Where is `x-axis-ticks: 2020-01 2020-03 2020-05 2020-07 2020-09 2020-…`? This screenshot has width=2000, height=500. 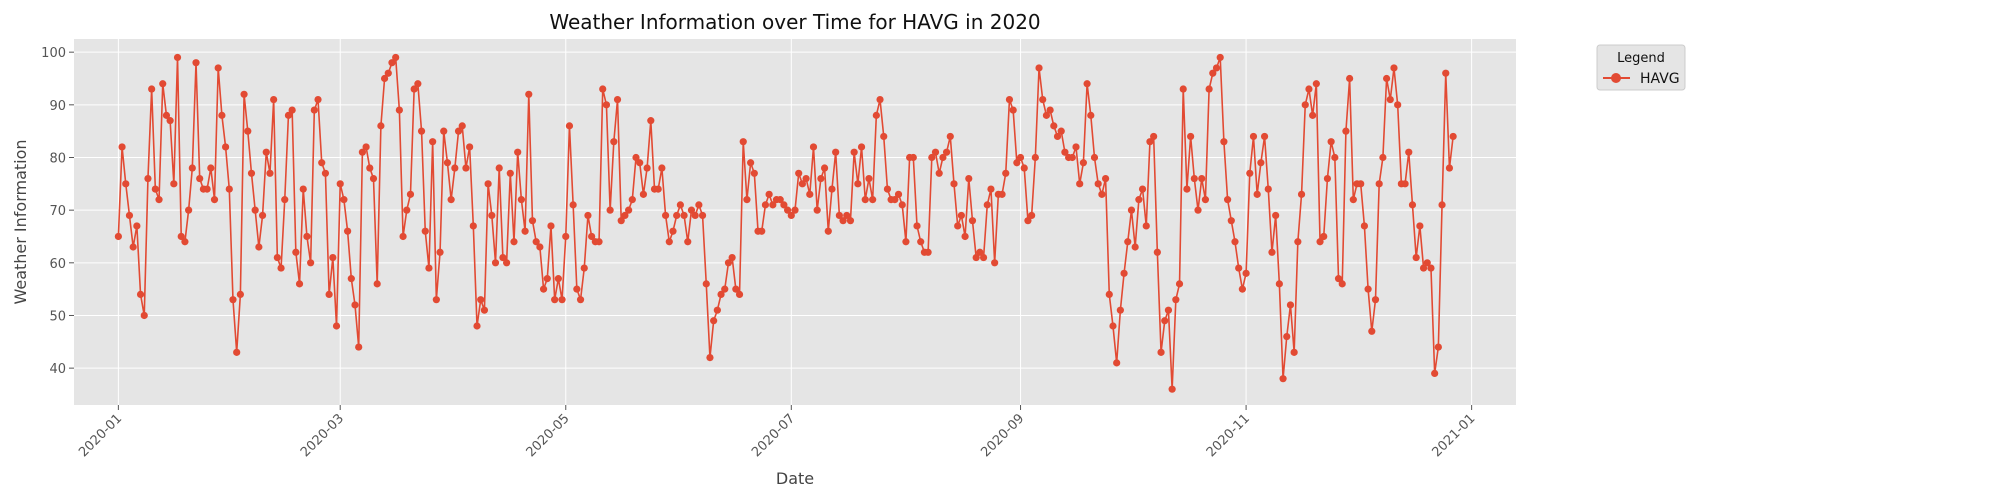 x-axis-ticks: 2020-01 2020-03 2020-05 2020-07 2020-09 2020-… is located at coordinates (777, 432).